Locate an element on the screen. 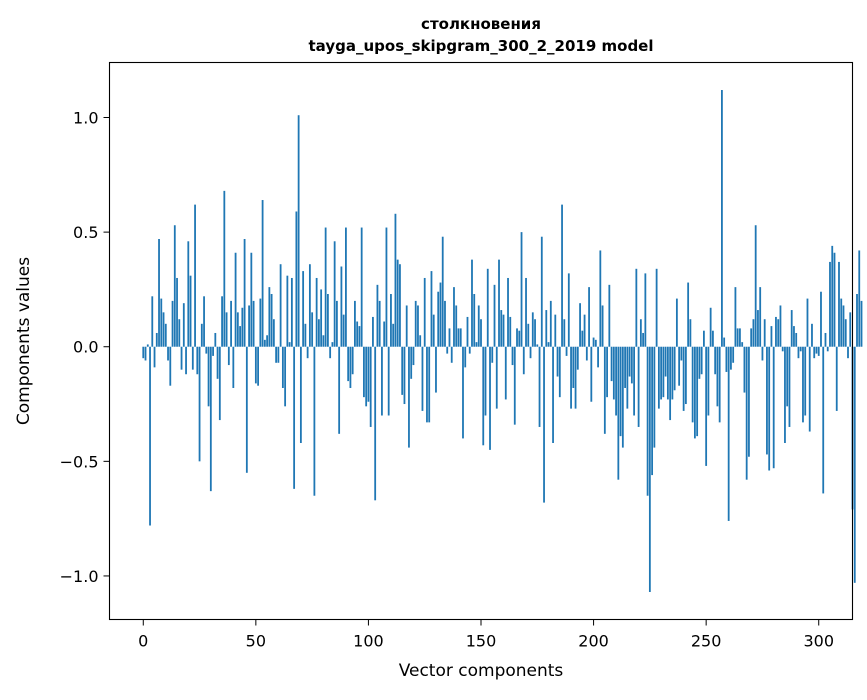 Image resolution: width=867 pixels, height=700 pixels. x-tick-label: 200 is located at coordinates (593, 641).